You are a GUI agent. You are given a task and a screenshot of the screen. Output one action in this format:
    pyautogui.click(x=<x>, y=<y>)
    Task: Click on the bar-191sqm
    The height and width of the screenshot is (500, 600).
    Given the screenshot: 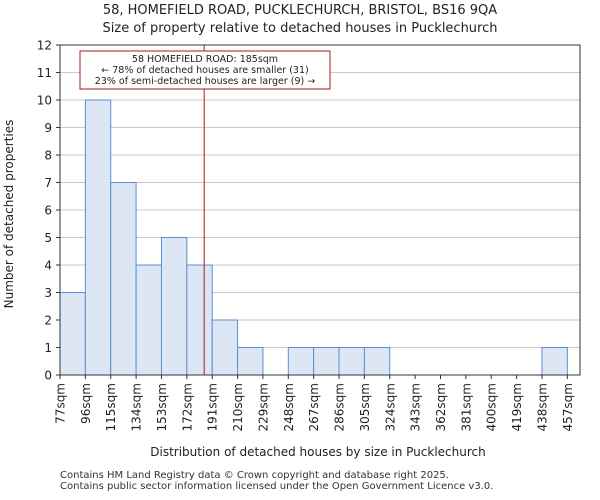 What is the action you would take?
    pyautogui.click(x=225, y=347)
    